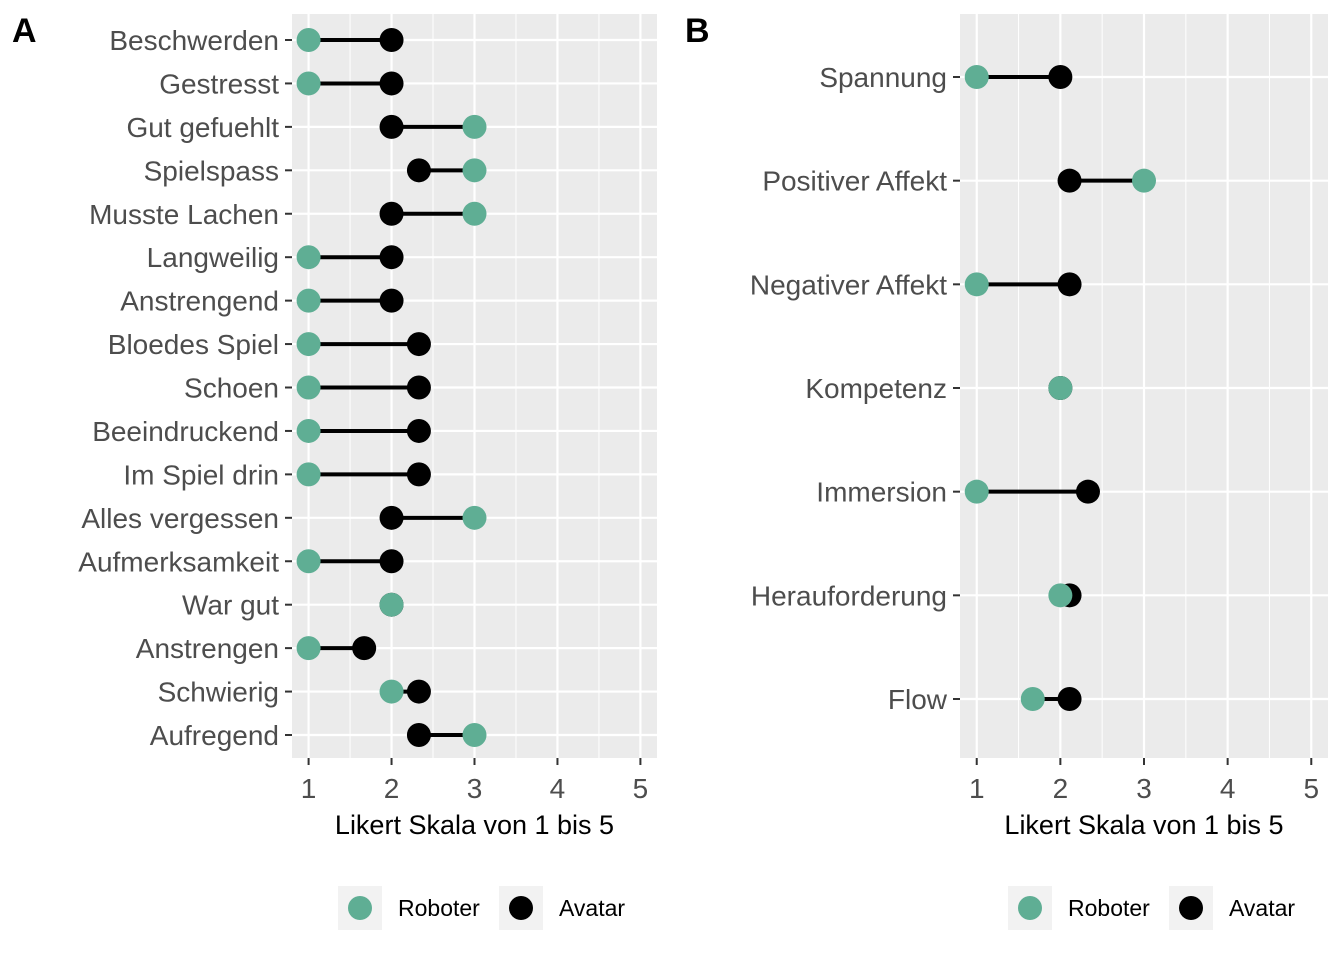  What do you see at coordinates (201, 474) in the screenshot?
I see `category-label: Im Spiel drin` at bounding box center [201, 474].